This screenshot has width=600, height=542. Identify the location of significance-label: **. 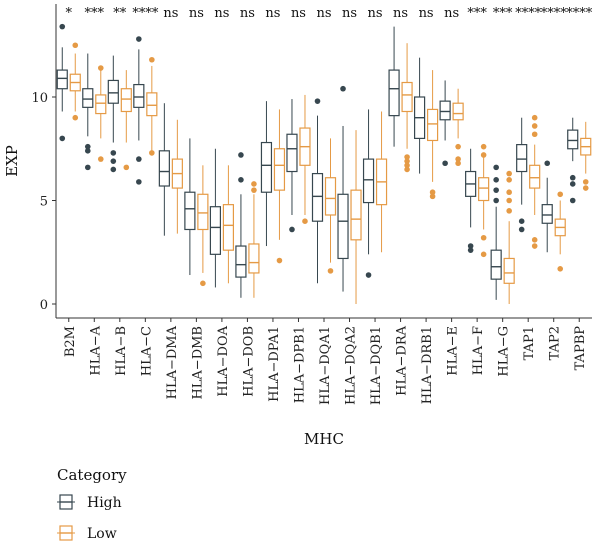
(120, 13).